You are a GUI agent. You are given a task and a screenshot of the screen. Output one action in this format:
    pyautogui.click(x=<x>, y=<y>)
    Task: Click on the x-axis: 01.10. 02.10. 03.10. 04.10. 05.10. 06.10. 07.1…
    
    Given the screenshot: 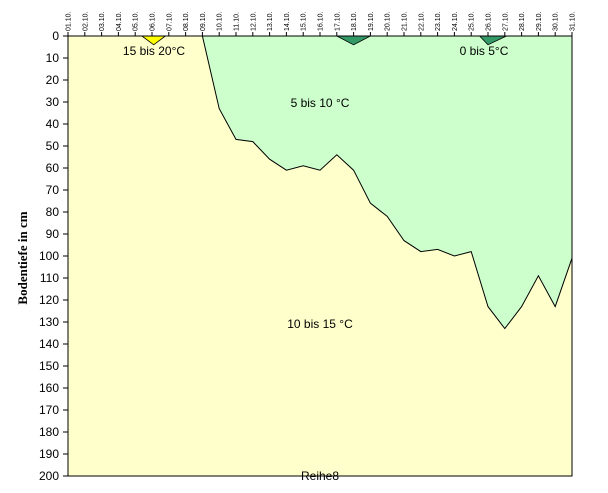 What is the action you would take?
    pyautogui.click(x=321, y=23)
    